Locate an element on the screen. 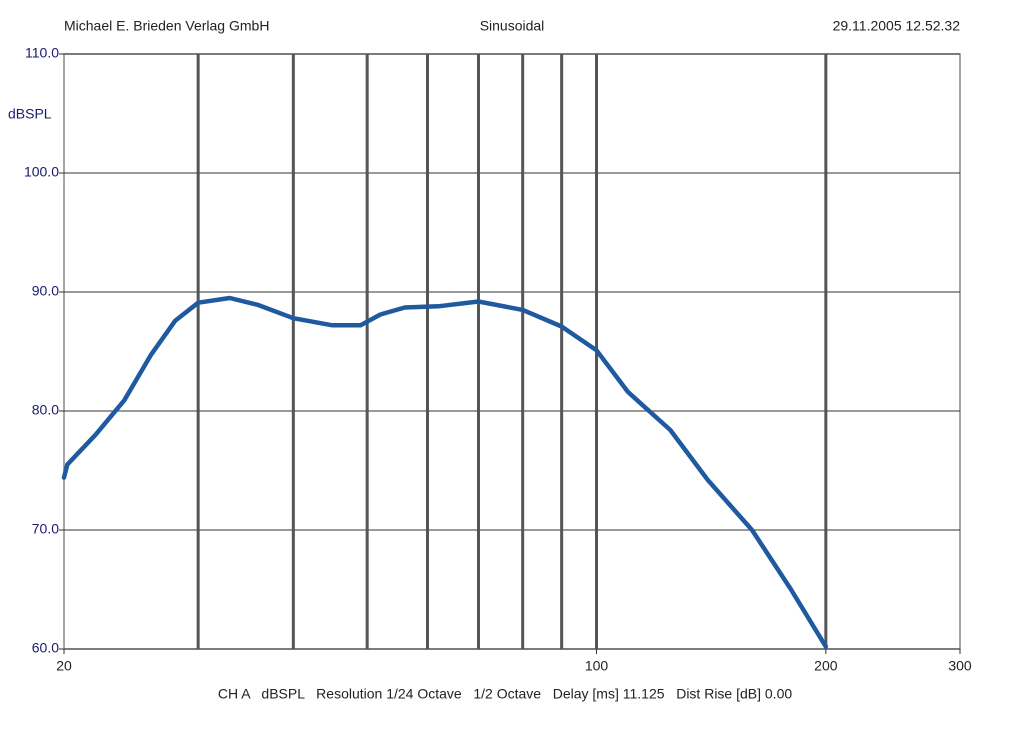 Image resolution: width=1024 pixels, height=733 pixels. y-tick-label: 90.0 is located at coordinates (45, 291).